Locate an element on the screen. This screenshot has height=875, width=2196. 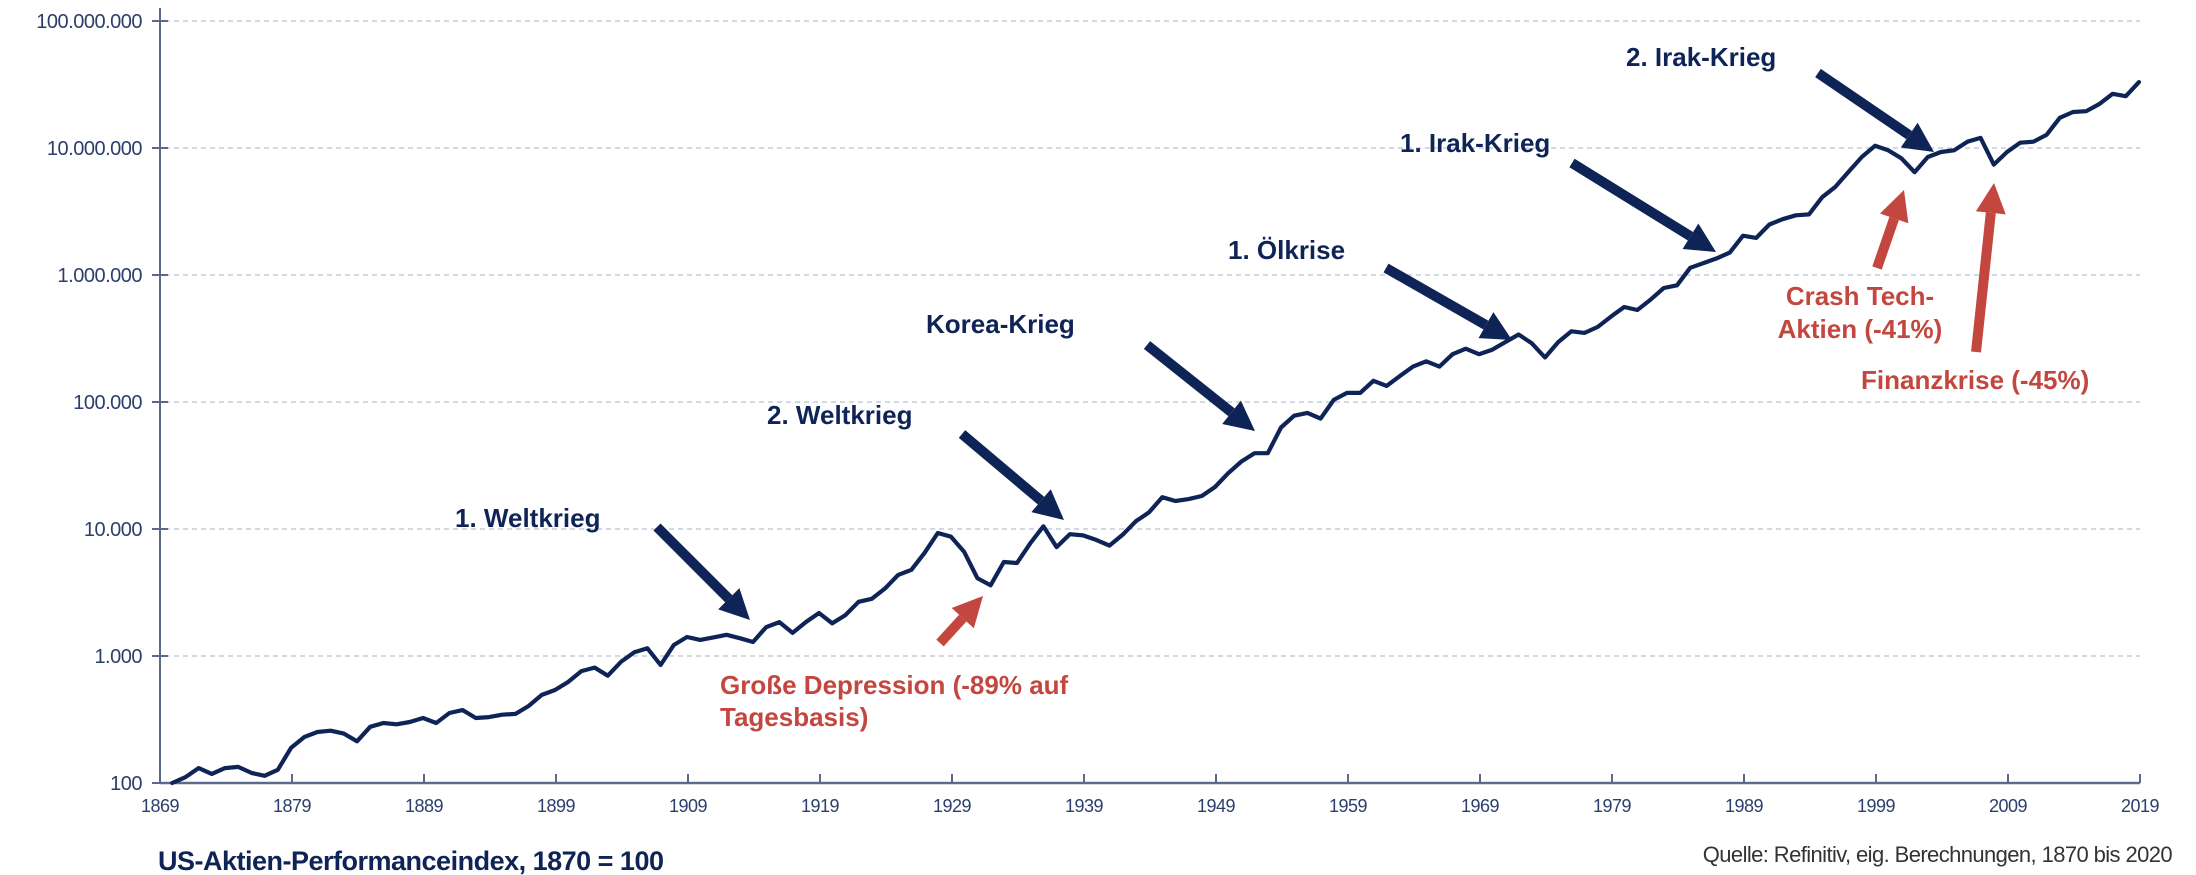
annotation-label: 1. Irak-Krieg is located at coordinates (1475, 143).